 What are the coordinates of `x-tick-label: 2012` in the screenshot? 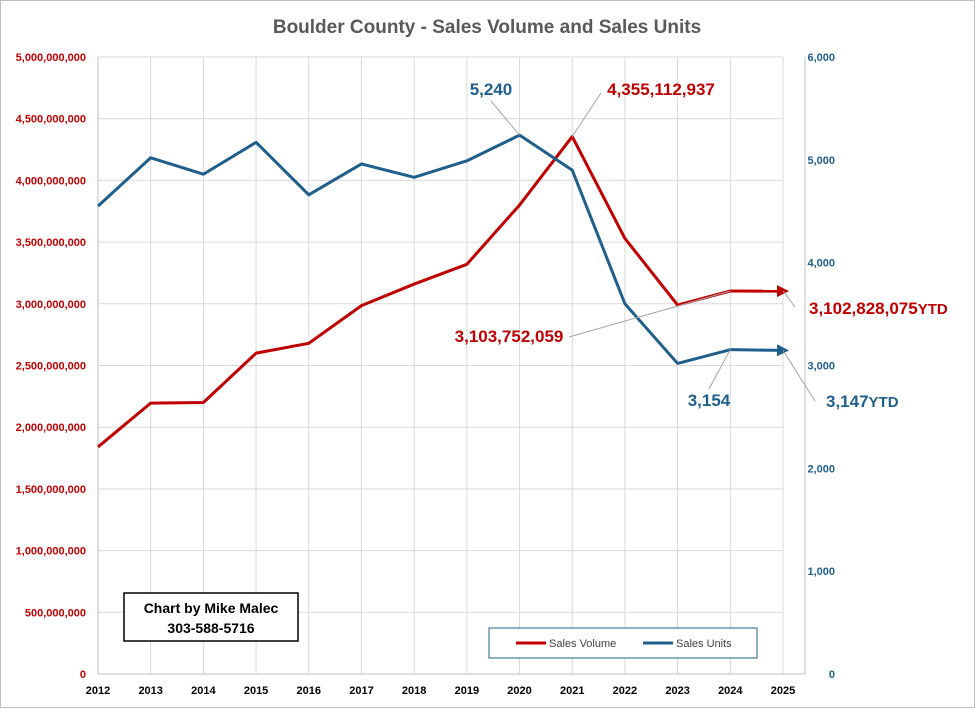 It's located at (98, 691).